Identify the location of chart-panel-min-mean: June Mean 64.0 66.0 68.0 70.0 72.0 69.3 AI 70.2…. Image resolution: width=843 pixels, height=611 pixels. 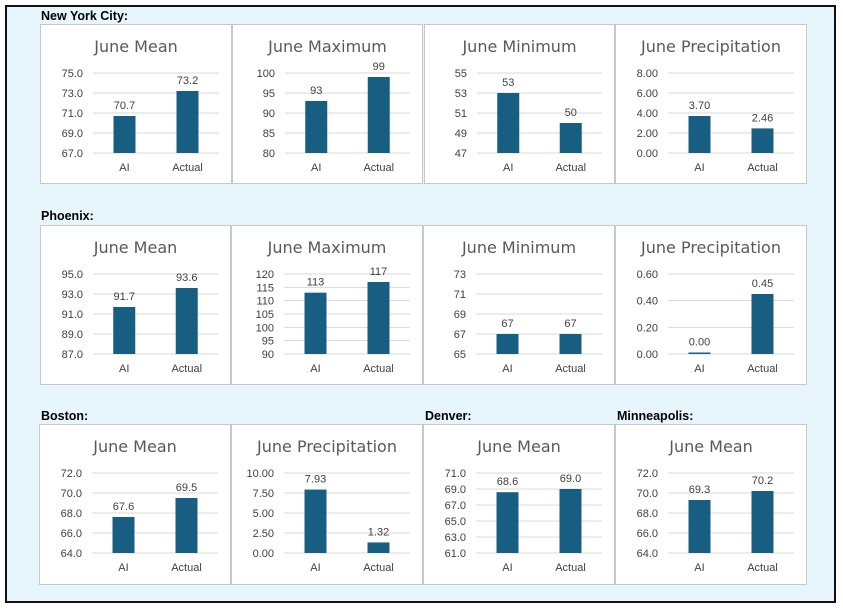
(711, 504).